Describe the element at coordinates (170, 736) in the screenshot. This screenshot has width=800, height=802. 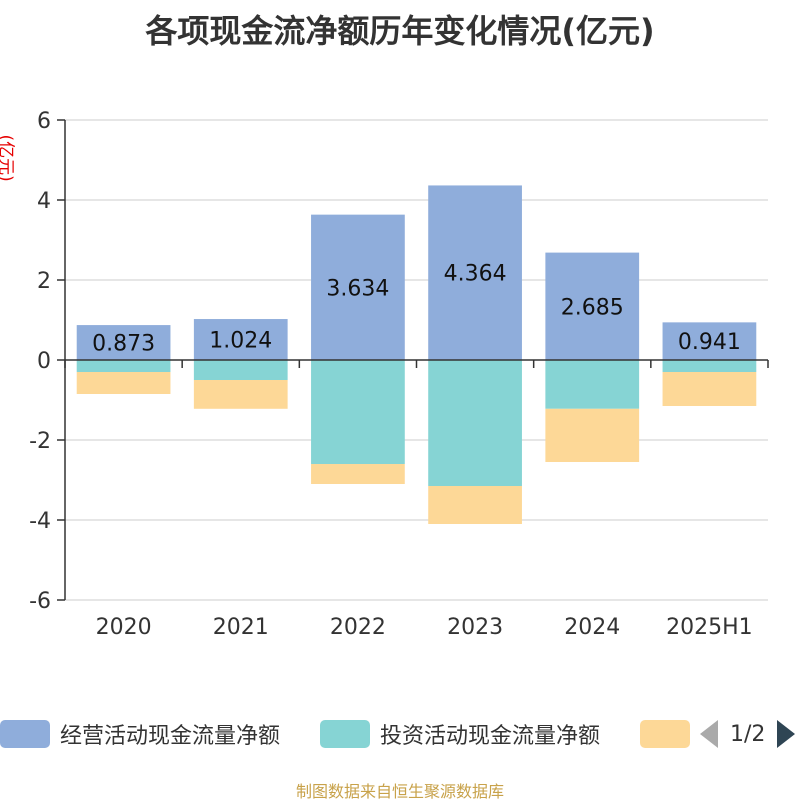
I see `legend-label-operating: 经营活动现金流量净额` at that location.